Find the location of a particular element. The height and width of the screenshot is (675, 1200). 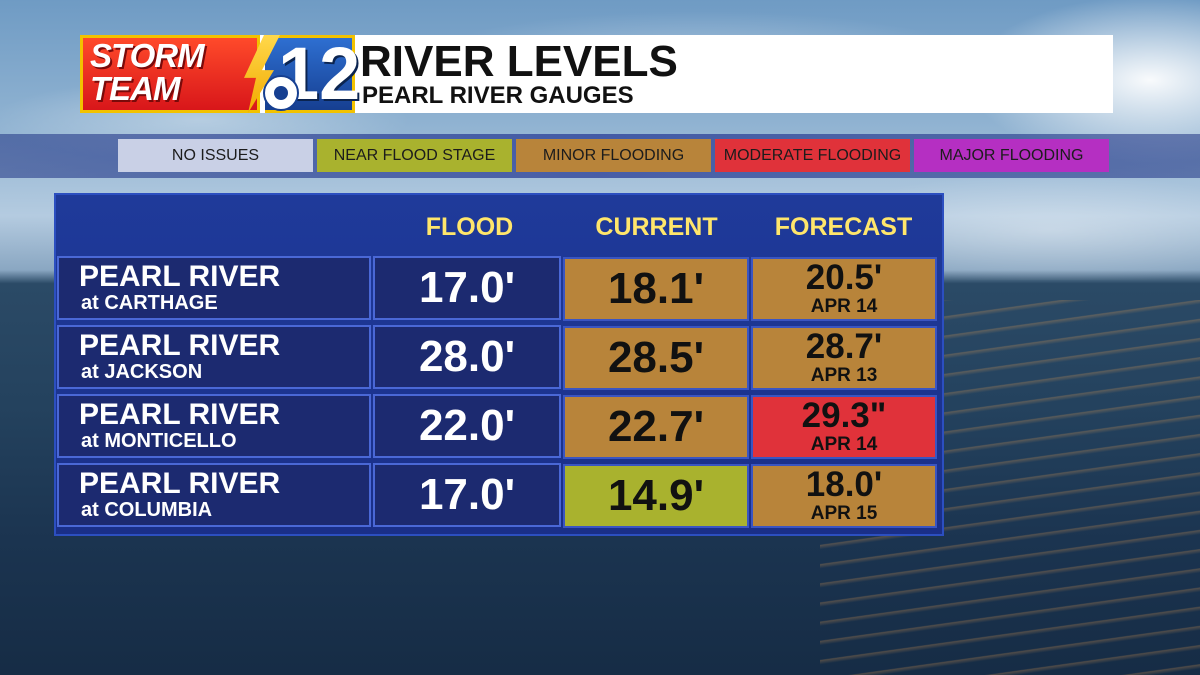

station-logo: STORM TEAM 12 is located at coordinates (220, 74).